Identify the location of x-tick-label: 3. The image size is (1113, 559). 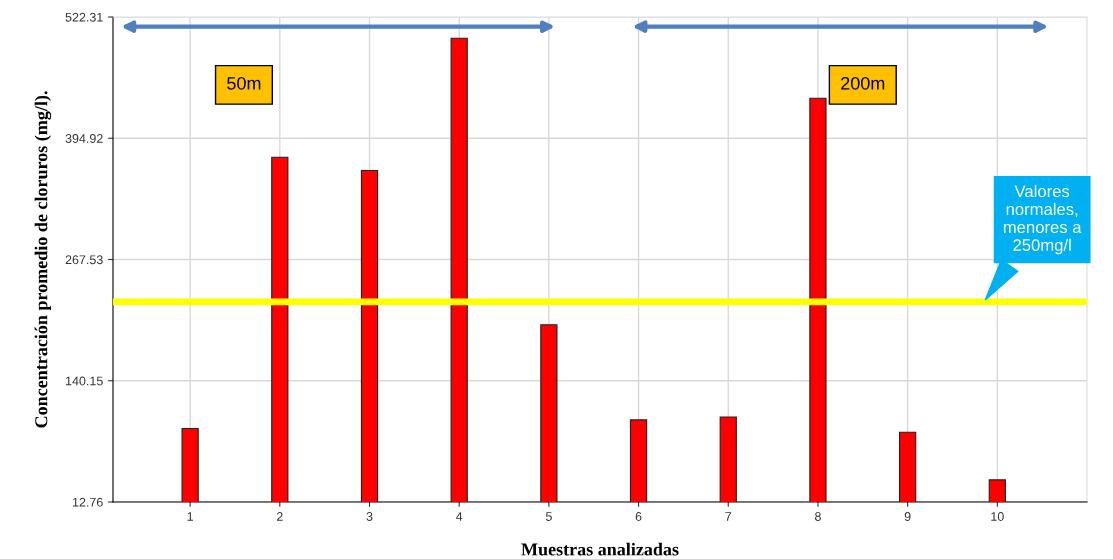
(369, 516).